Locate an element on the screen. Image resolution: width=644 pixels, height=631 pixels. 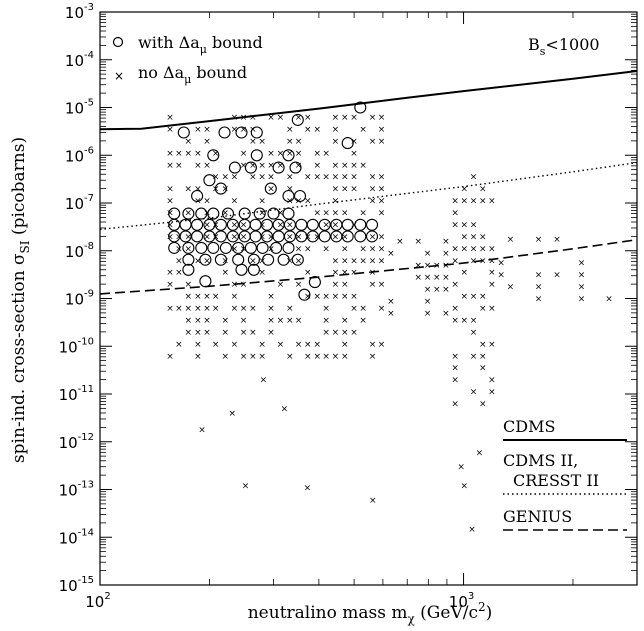
y-tick-label: 10⁻⁹ is located at coordinates (79, 299).